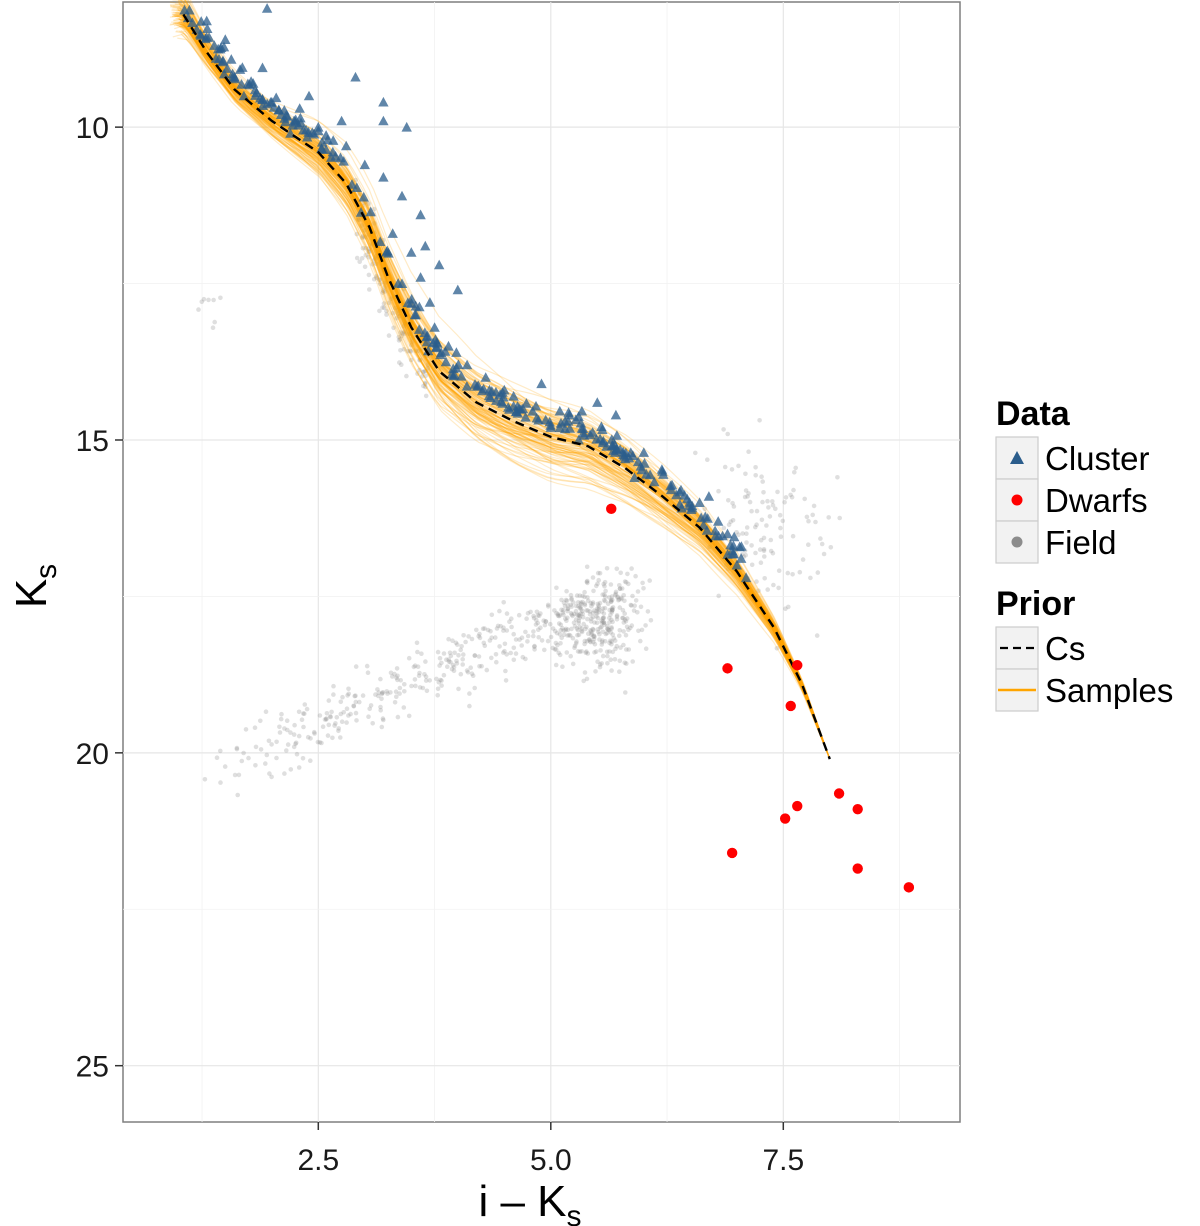  What do you see at coordinates (760, 698) in the screenshot?
I see `dwarf-points` at bounding box center [760, 698].